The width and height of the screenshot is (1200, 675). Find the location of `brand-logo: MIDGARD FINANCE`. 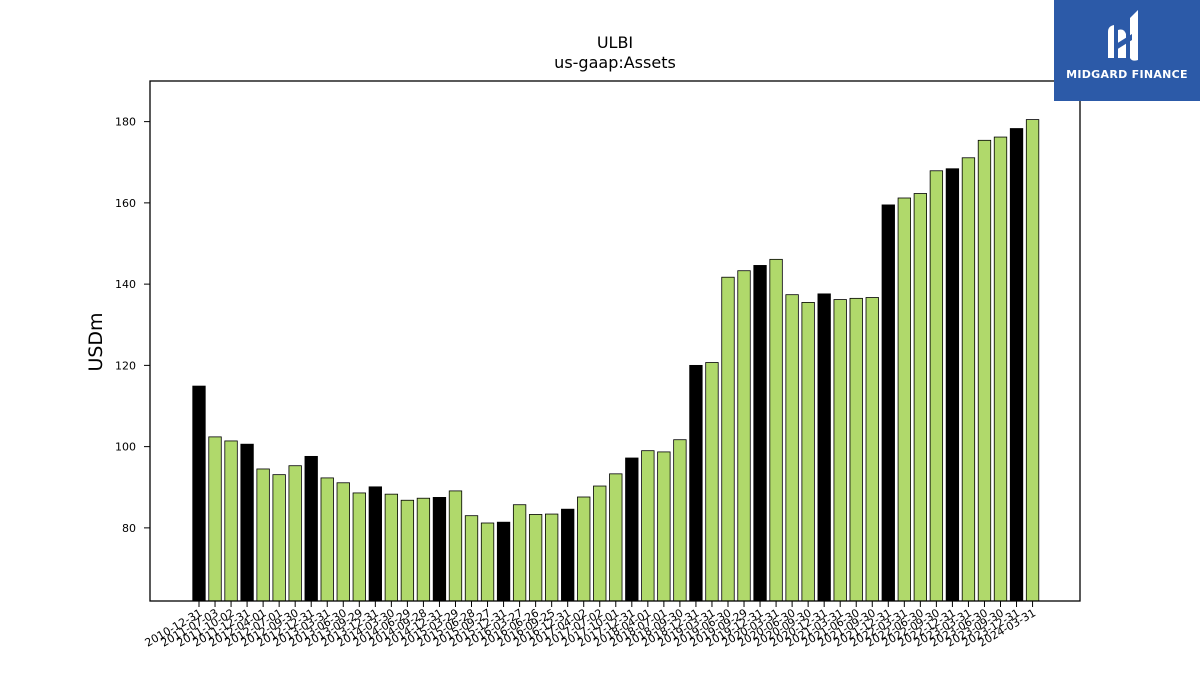

brand-logo: MIDGARD FINANCE is located at coordinates (1127, 50).